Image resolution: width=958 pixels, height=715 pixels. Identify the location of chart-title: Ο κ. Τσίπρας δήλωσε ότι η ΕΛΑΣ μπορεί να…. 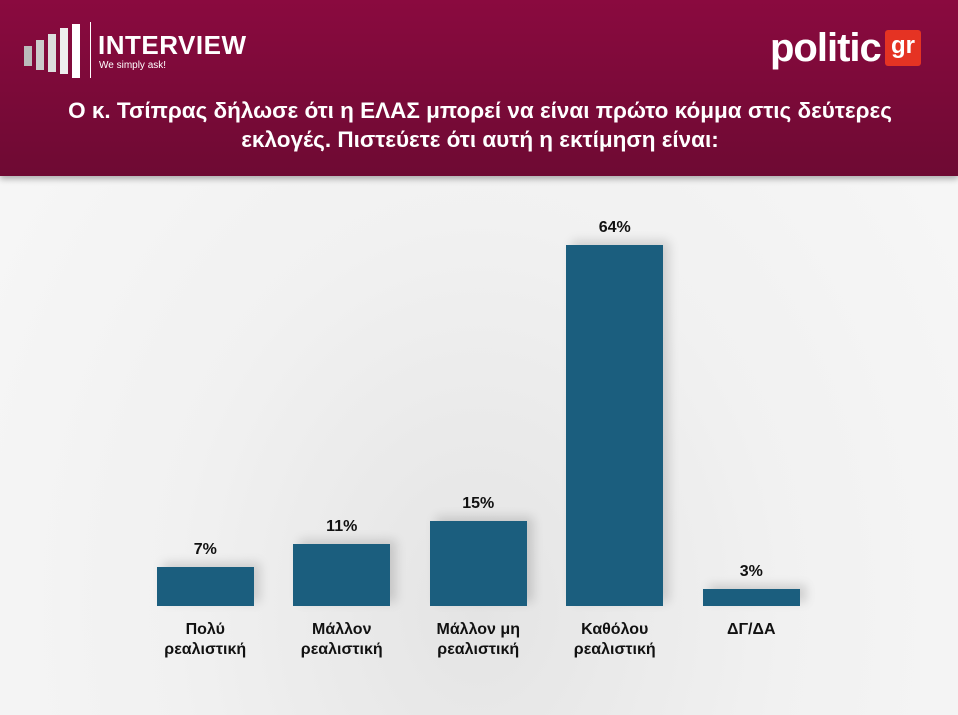
(480, 125).